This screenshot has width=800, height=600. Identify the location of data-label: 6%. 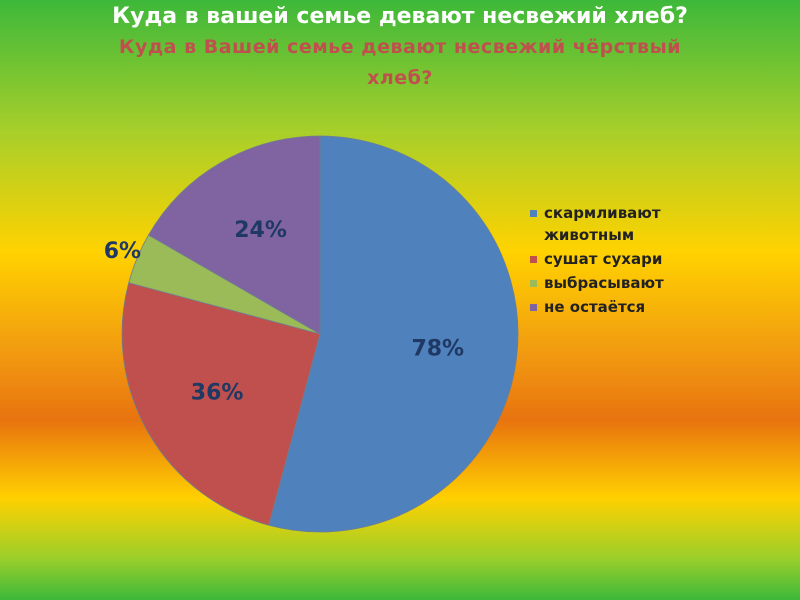
(122, 251).